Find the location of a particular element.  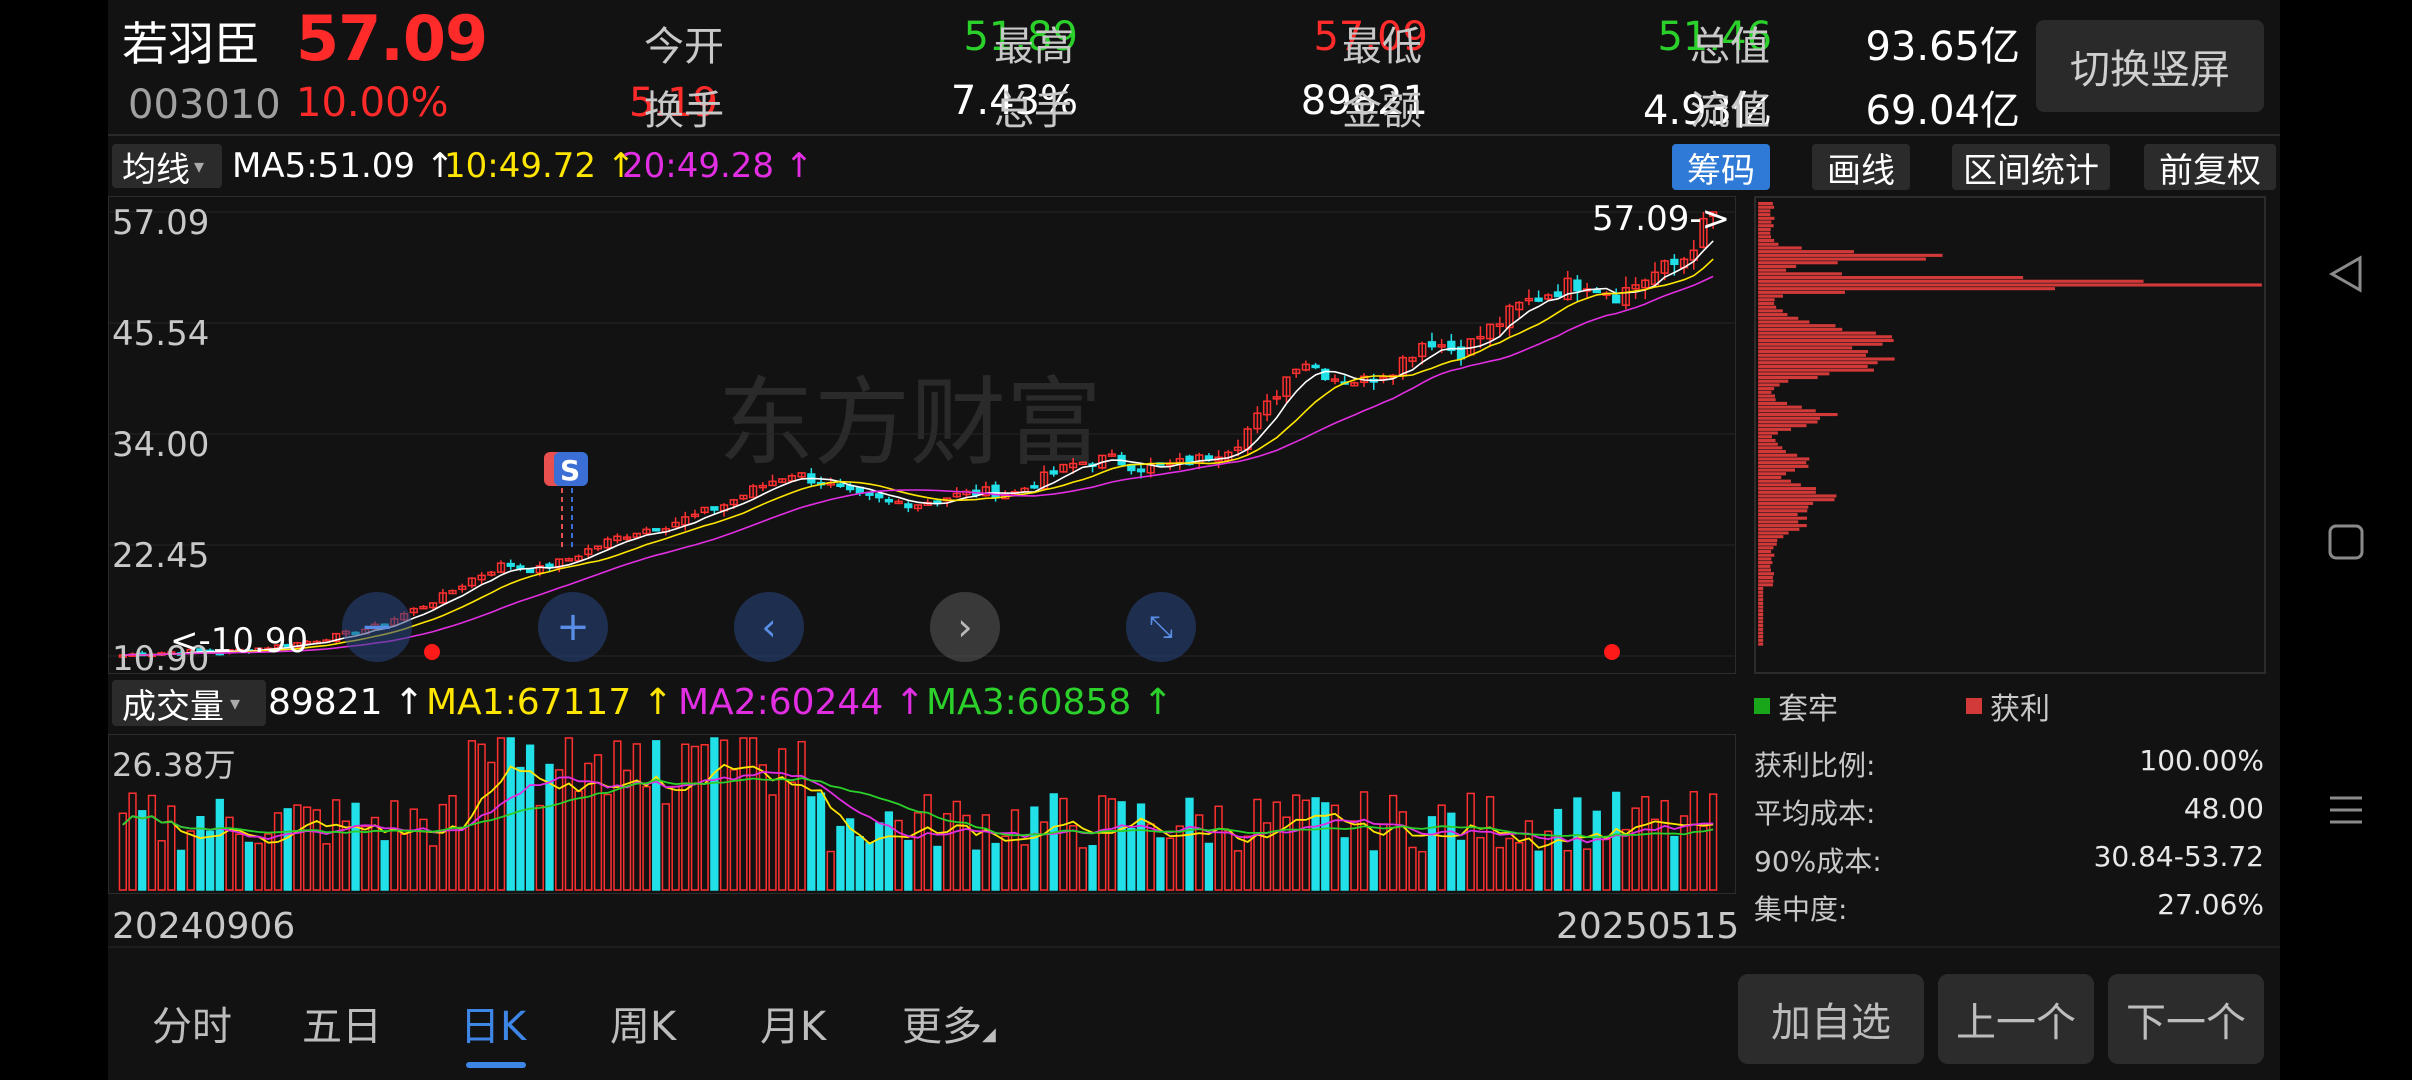

chevron-left-icon: ‹ is located at coordinates (769, 627).